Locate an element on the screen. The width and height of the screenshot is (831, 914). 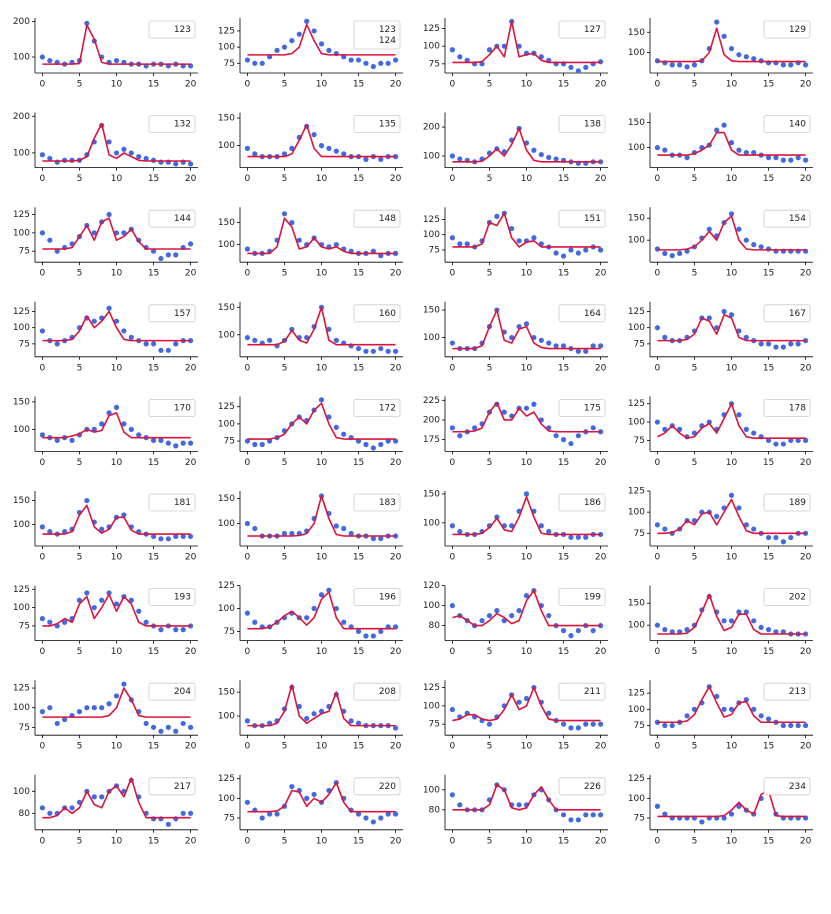
subplot: 0 5 10 15 20 75 100 125 157 is located at coordinates (105, 337).